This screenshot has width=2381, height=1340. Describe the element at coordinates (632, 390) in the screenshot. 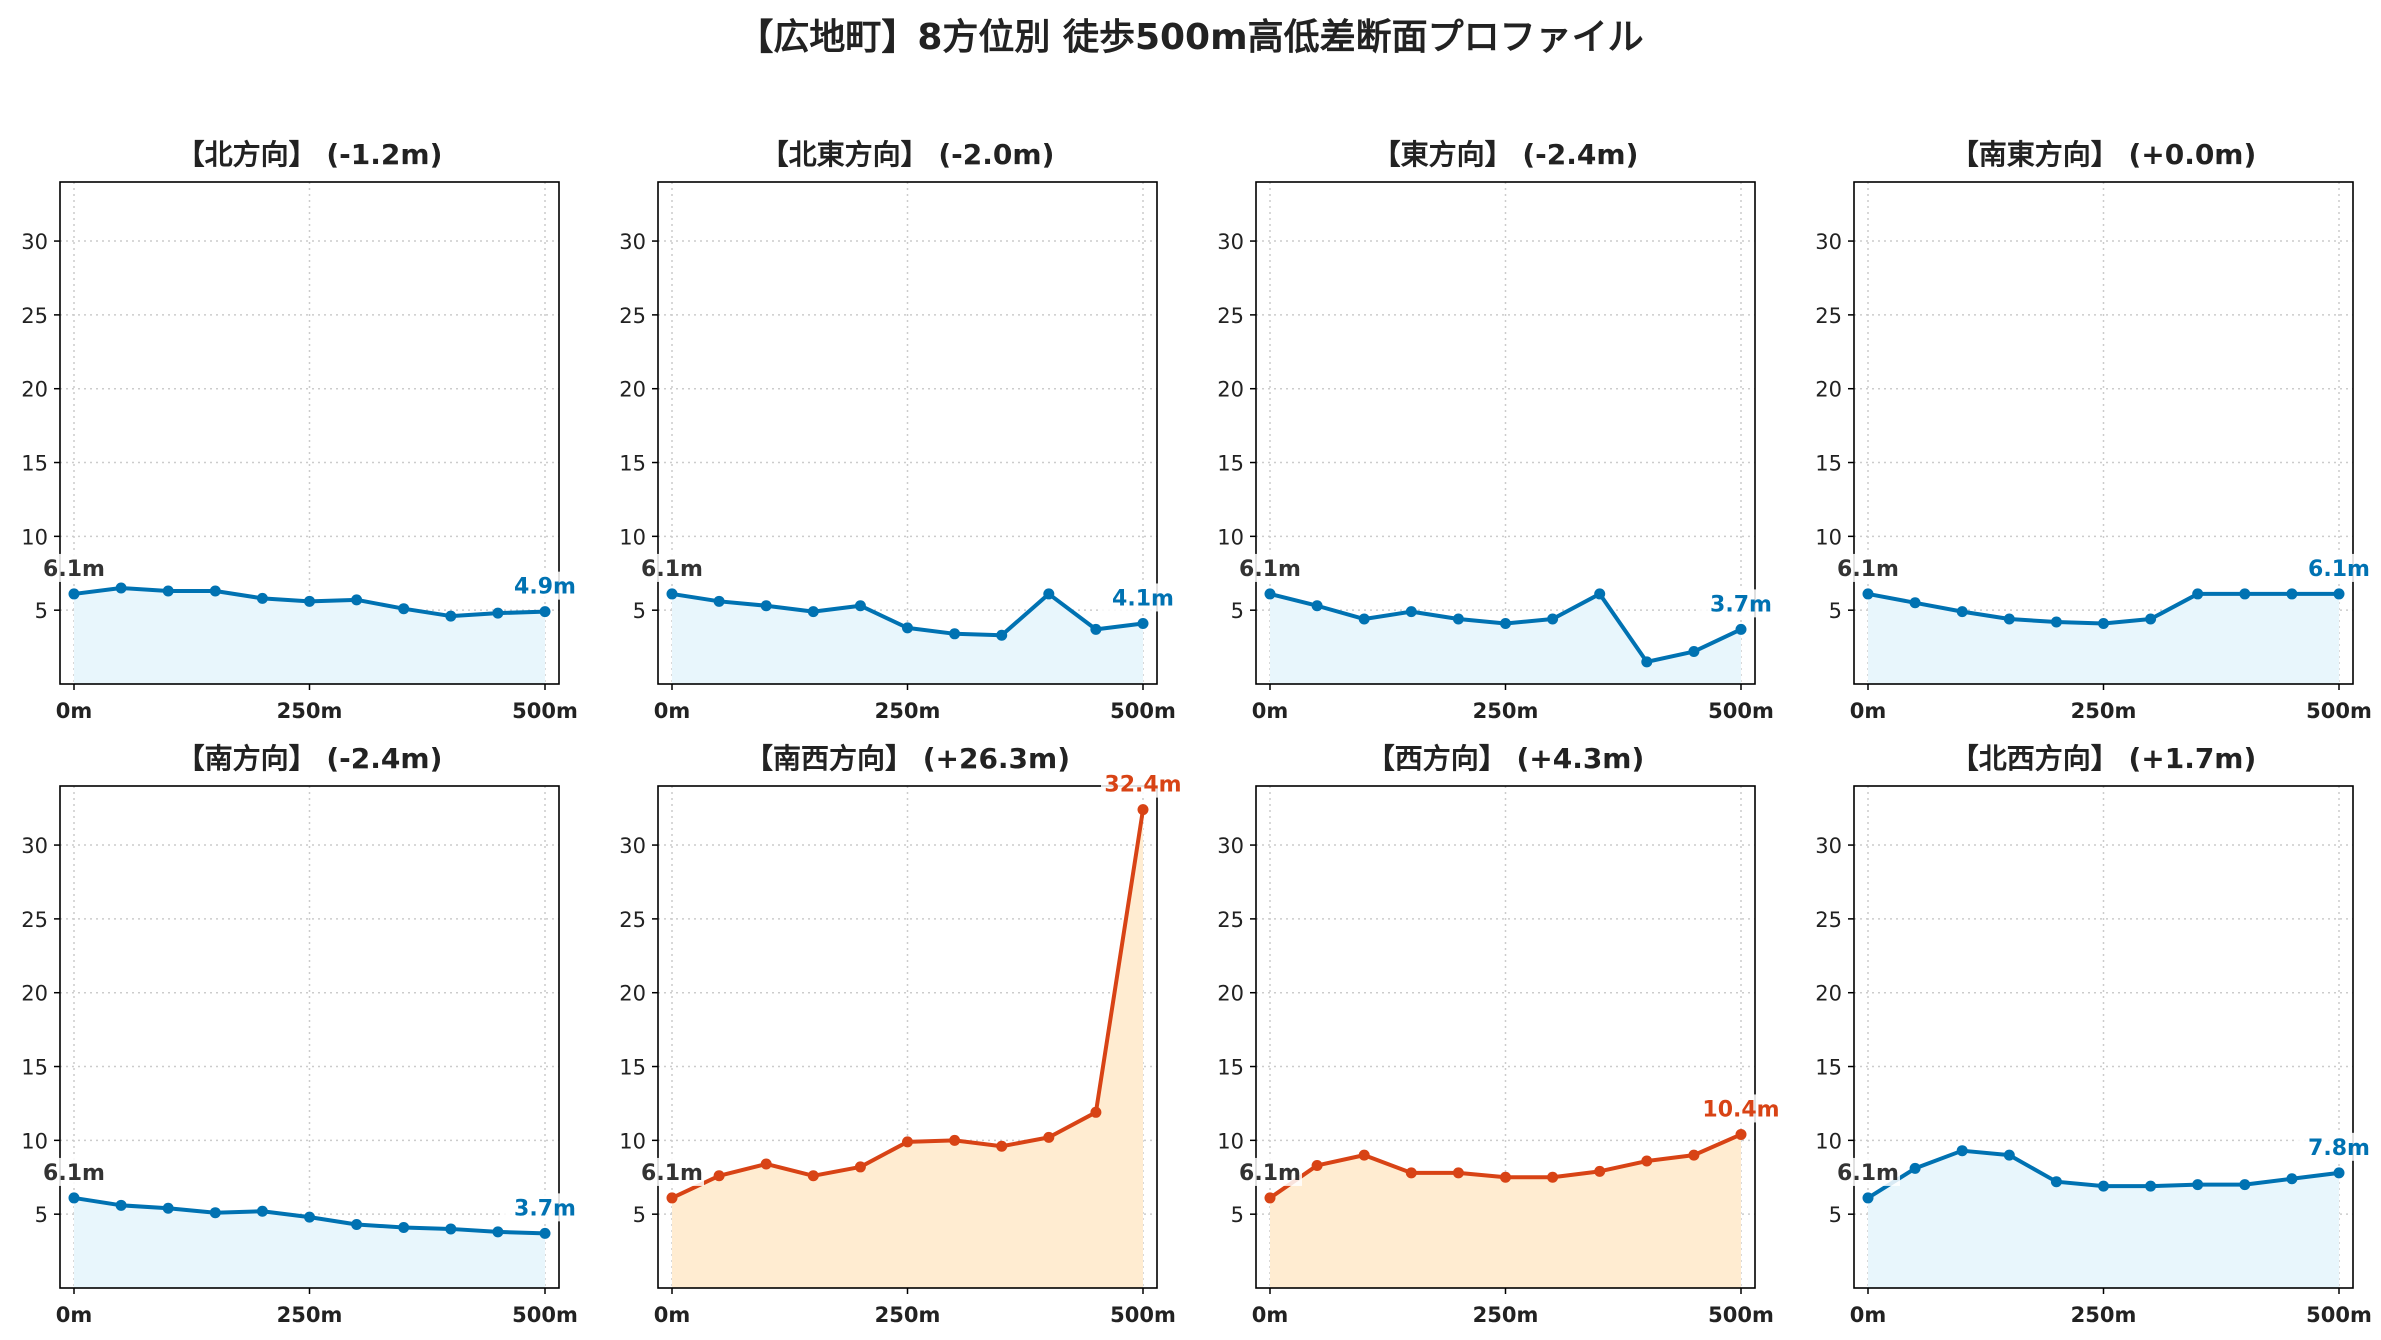

I see `y-tick-label: 20` at that location.